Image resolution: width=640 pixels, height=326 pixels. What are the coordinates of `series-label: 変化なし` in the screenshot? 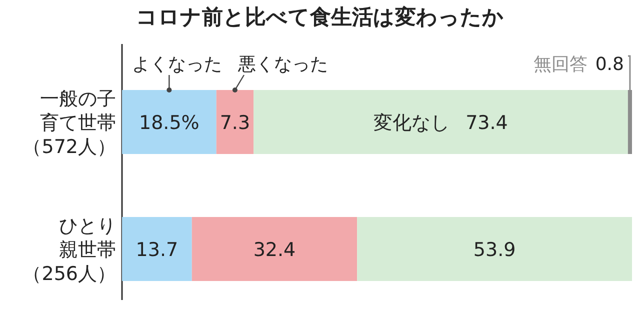 It's located at (412, 123).